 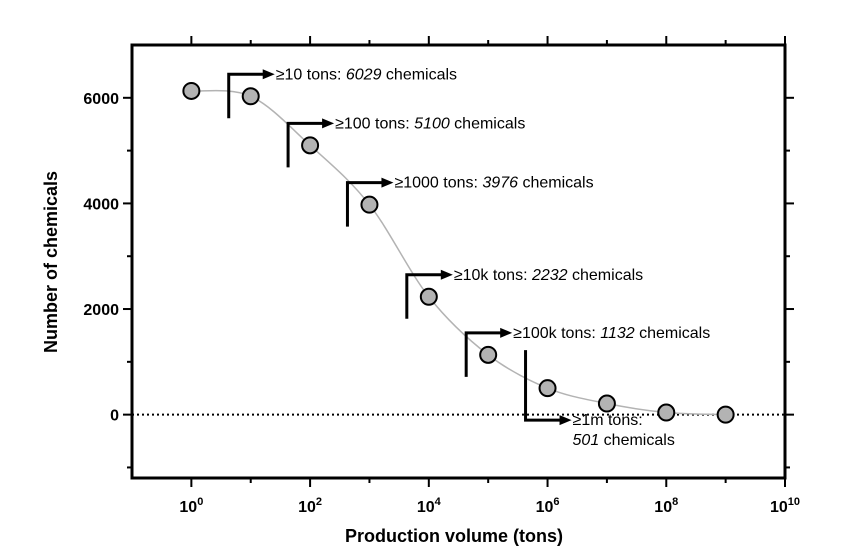 I want to click on x-tick-label: 10¹⁰, so click(x=785, y=506).